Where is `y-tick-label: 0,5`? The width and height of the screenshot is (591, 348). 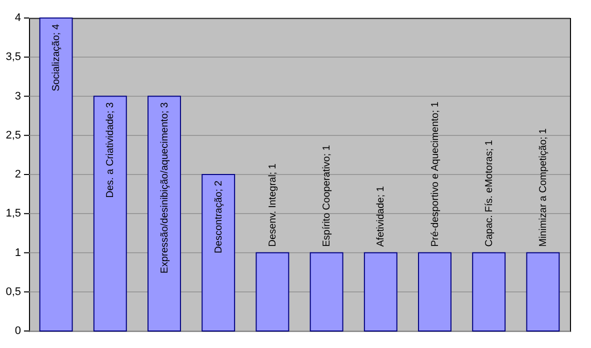 y-tick-label: 0,5 is located at coordinates (13, 292).